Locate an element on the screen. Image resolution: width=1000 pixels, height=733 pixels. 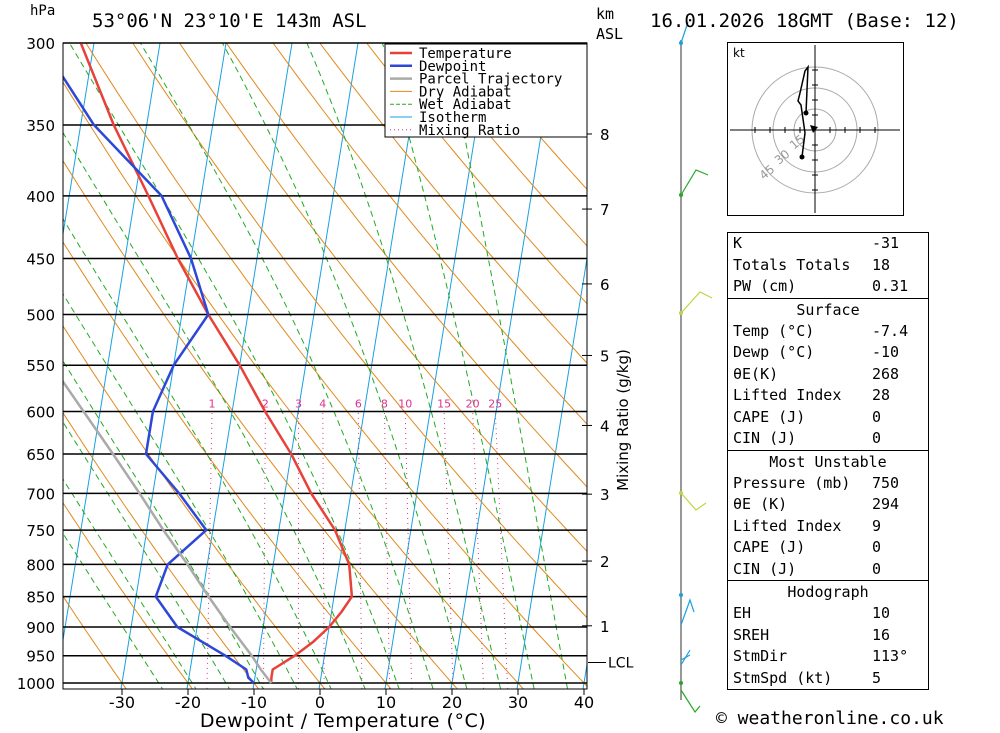
row-sfc-thetae: θE(K) 268 is located at coordinates (816, 373).